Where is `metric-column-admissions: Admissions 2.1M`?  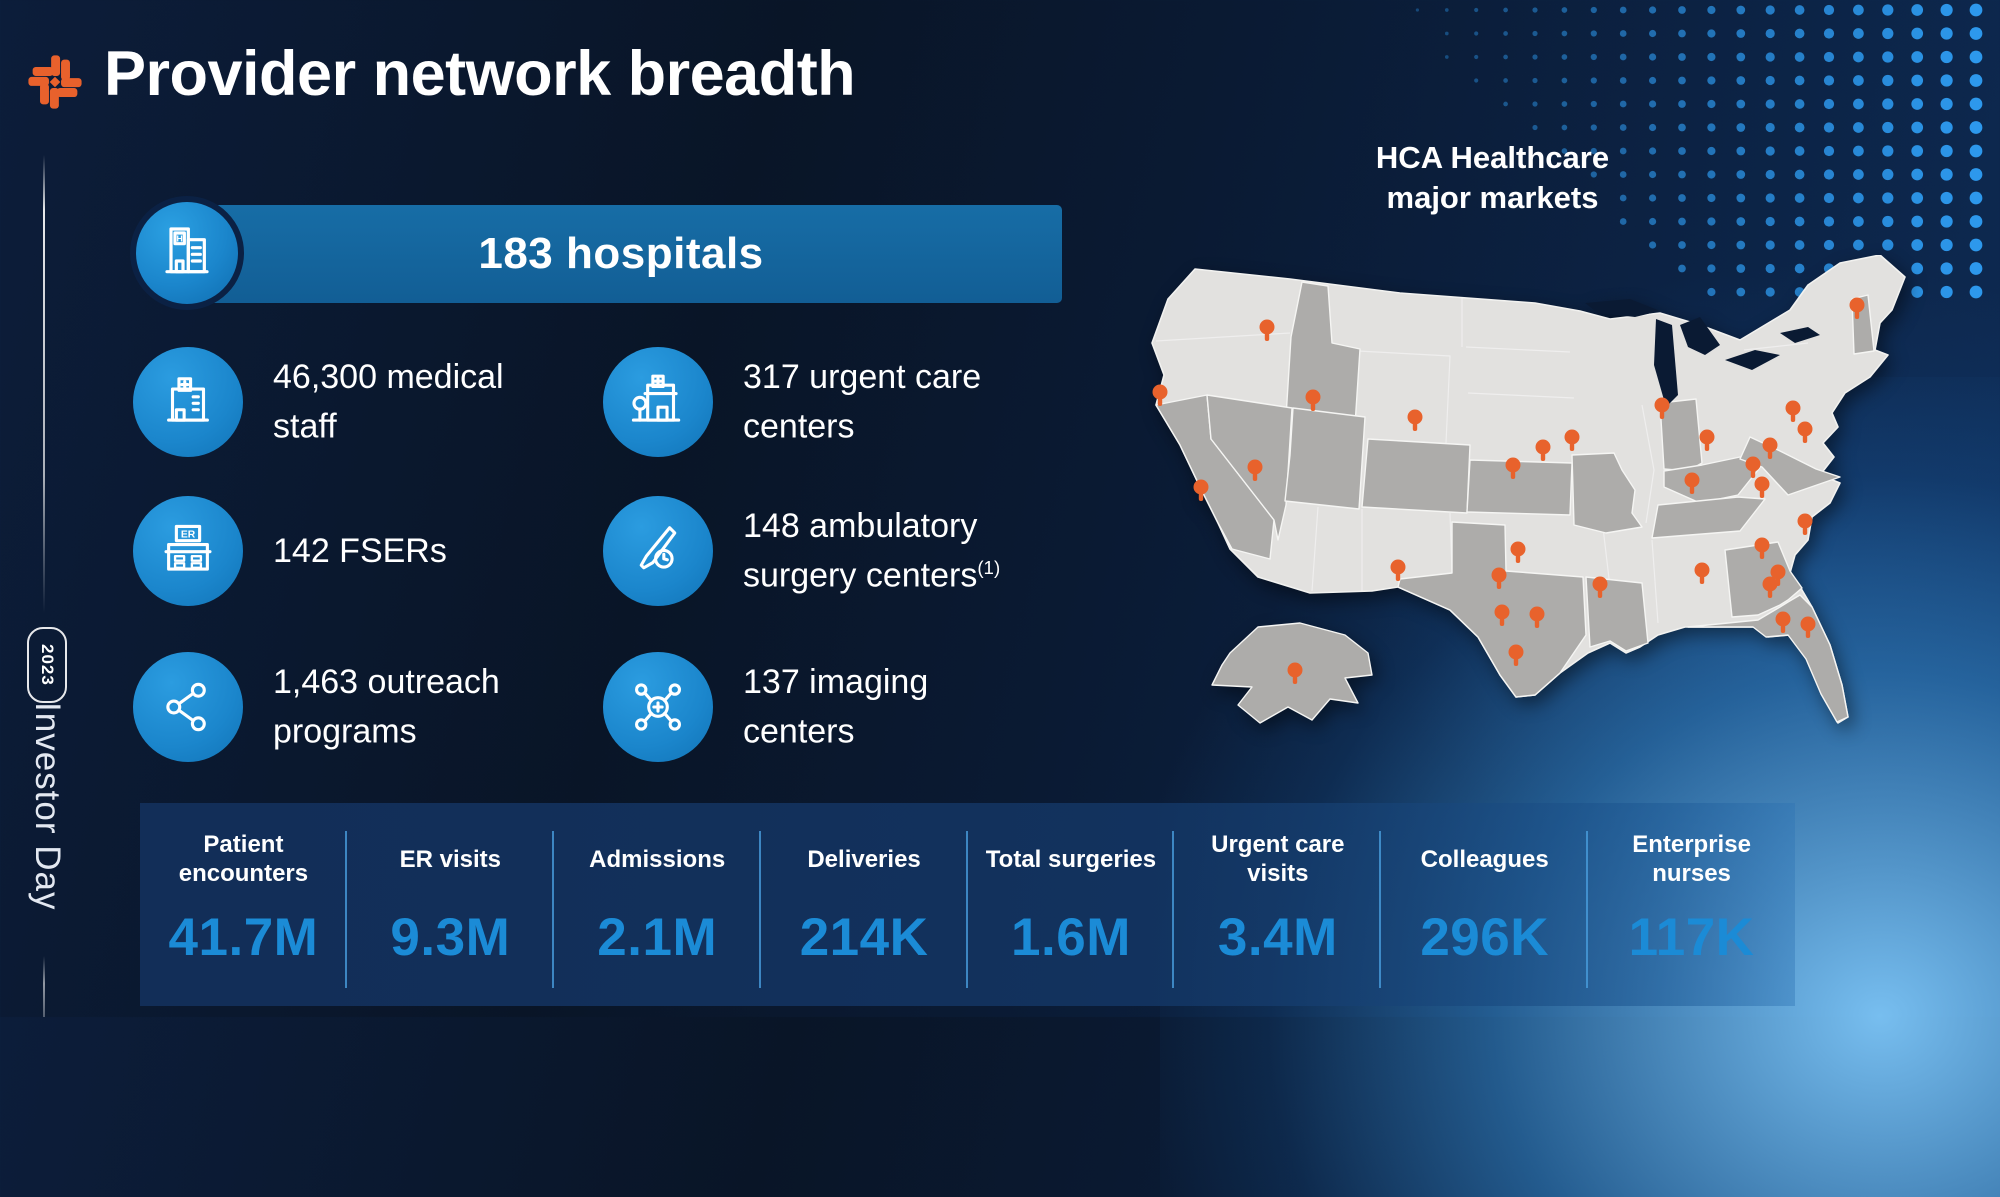
metric-column-admissions: Admissions 2.1M is located at coordinates (657, 904).